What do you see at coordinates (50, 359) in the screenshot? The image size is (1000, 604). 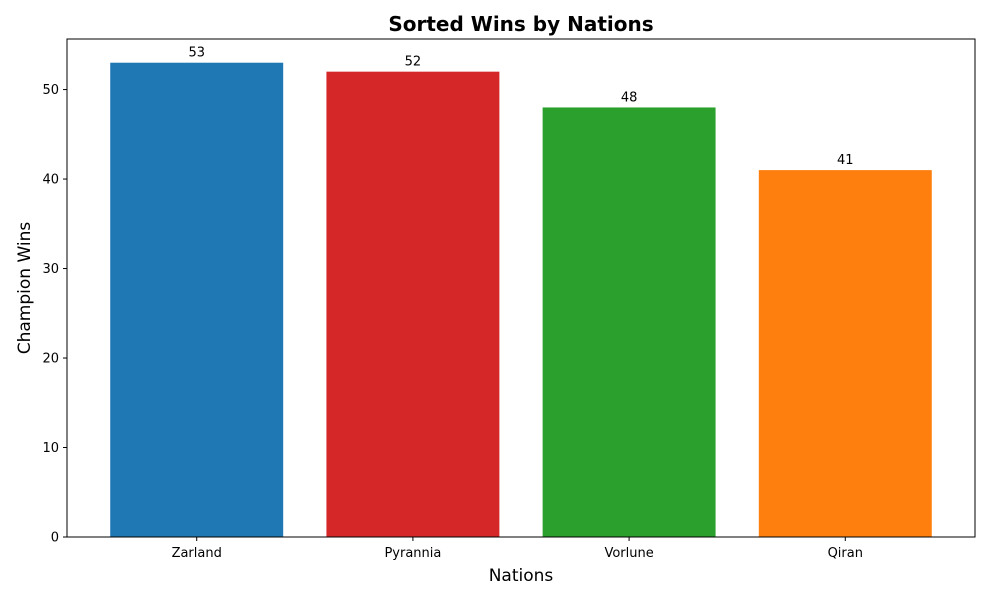 I see `y-tick-label-20: 20` at bounding box center [50, 359].